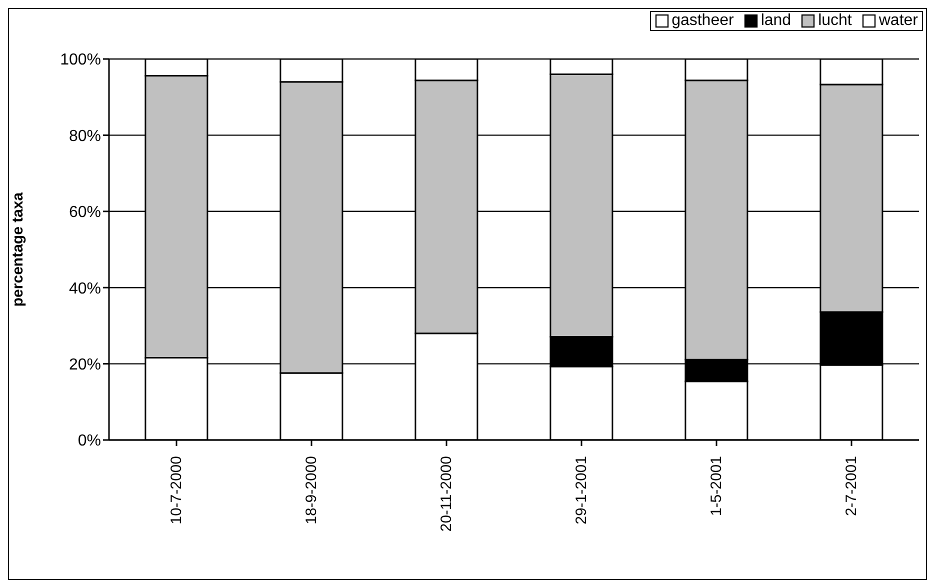 The image size is (935, 588). I want to click on legend-label: land, so click(776, 21).